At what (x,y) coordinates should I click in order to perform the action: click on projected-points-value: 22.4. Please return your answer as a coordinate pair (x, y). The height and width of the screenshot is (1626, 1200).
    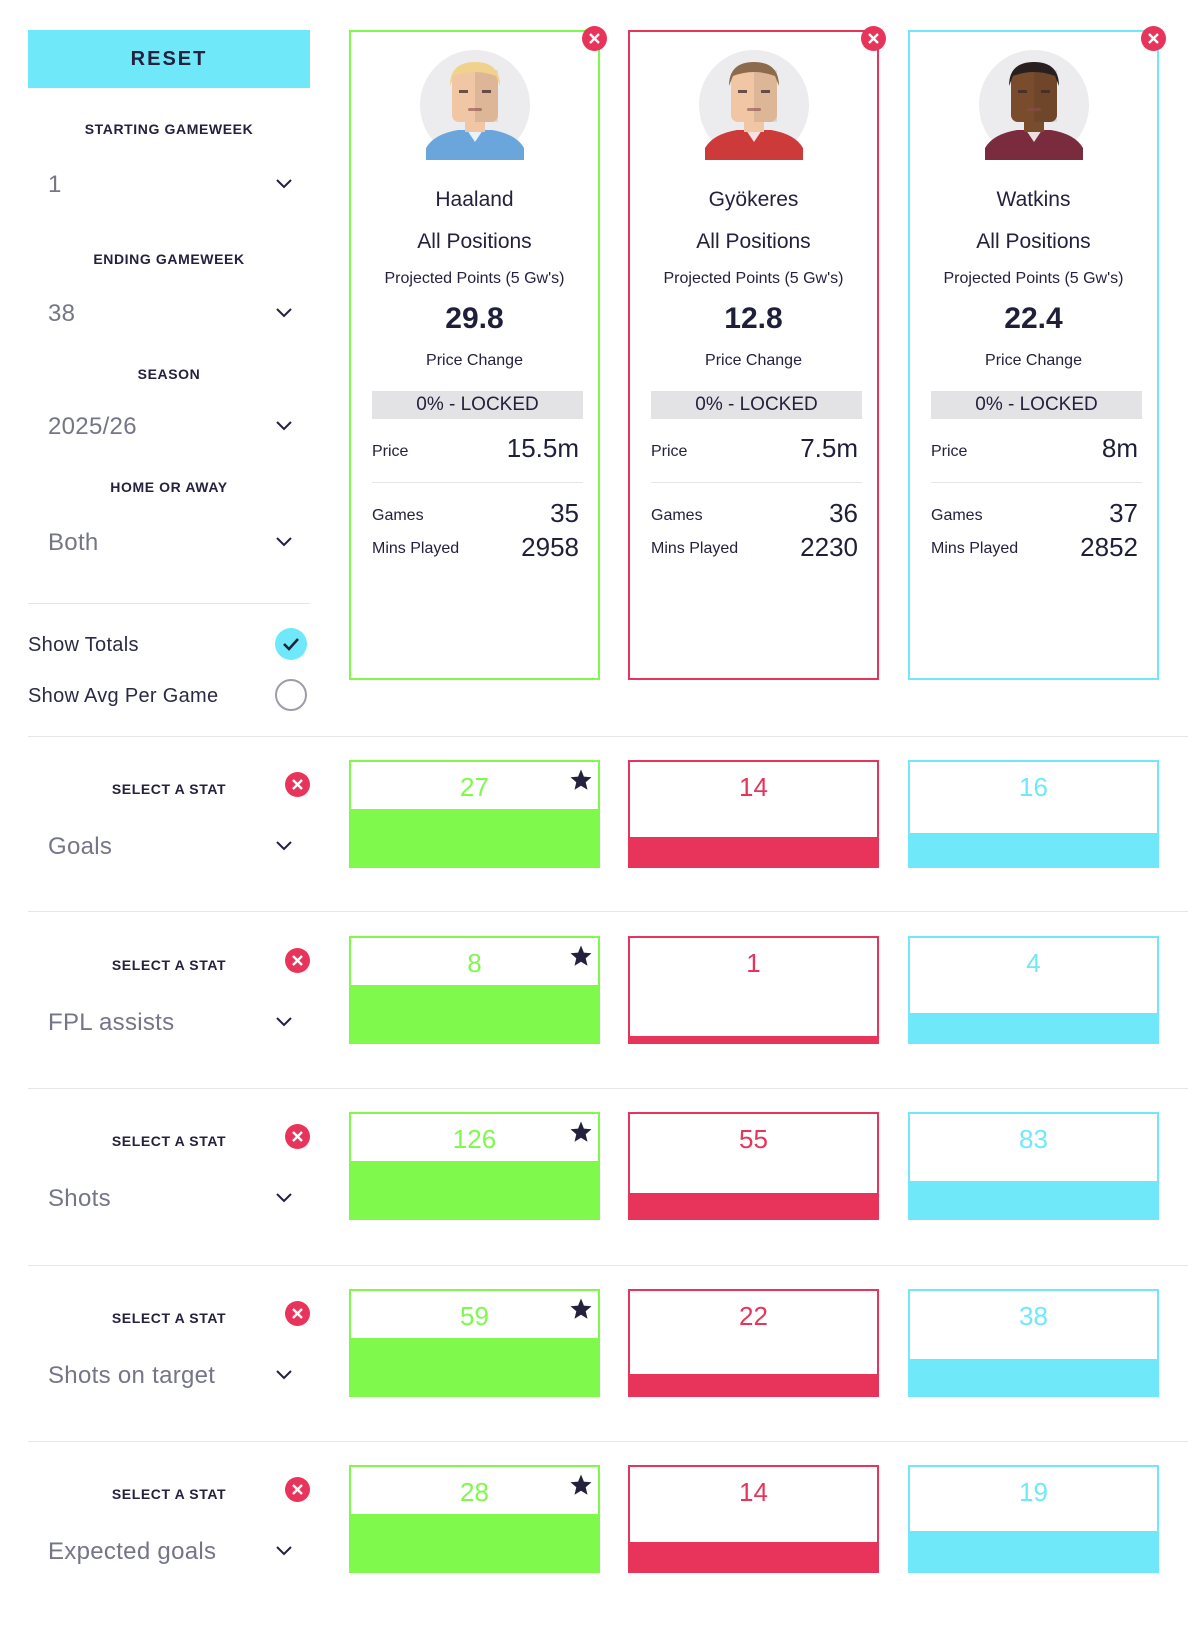
    Looking at the image, I should click on (1033, 318).